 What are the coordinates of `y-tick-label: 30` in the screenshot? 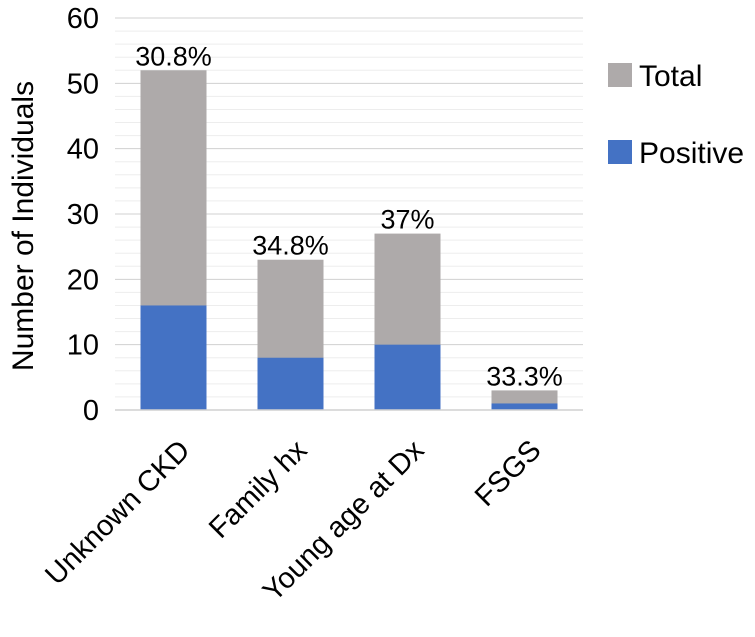 It's located at (83, 215).